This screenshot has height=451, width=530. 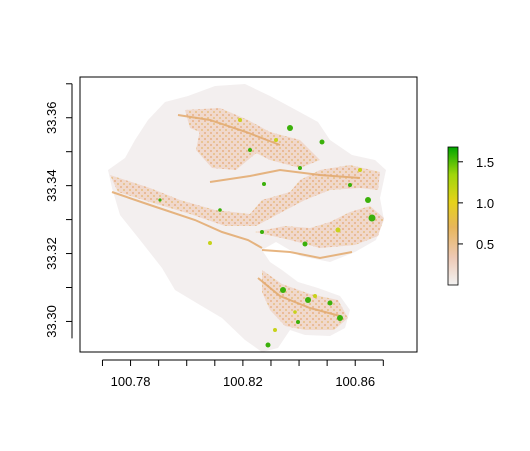 What do you see at coordinates (485, 244) in the screenshot?
I see `colorbar-tick-label: 0.5` at bounding box center [485, 244].